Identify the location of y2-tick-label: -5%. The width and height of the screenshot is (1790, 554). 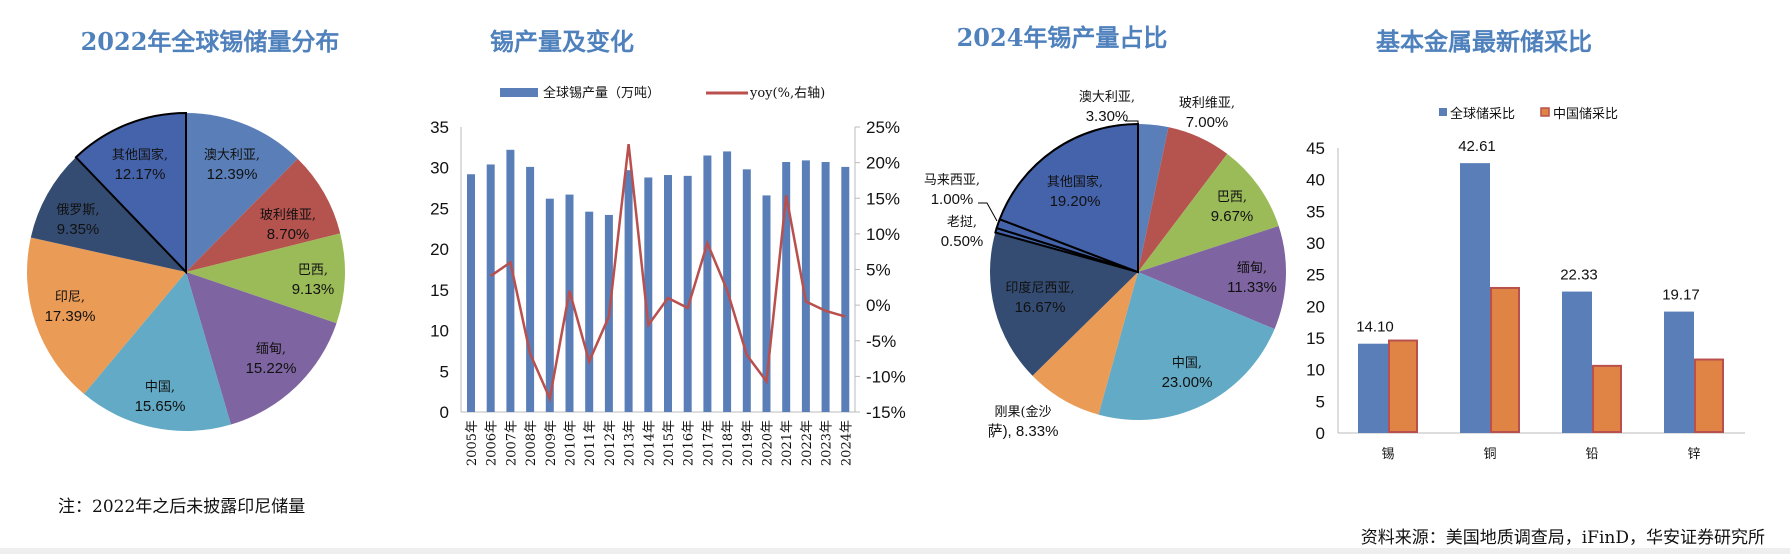
(881, 341).